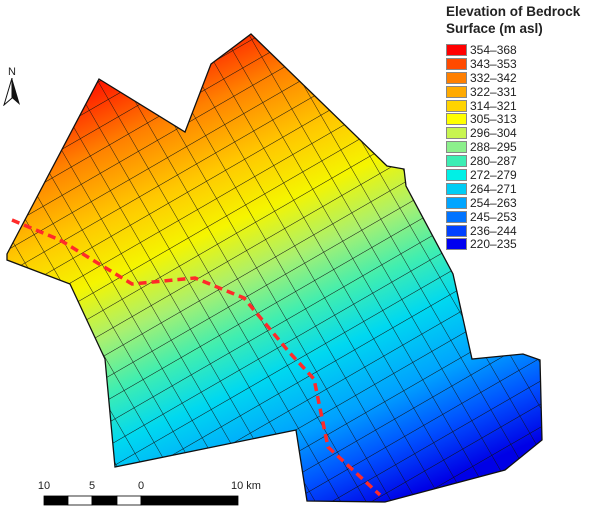  I want to click on scale-bar, so click(141, 500).